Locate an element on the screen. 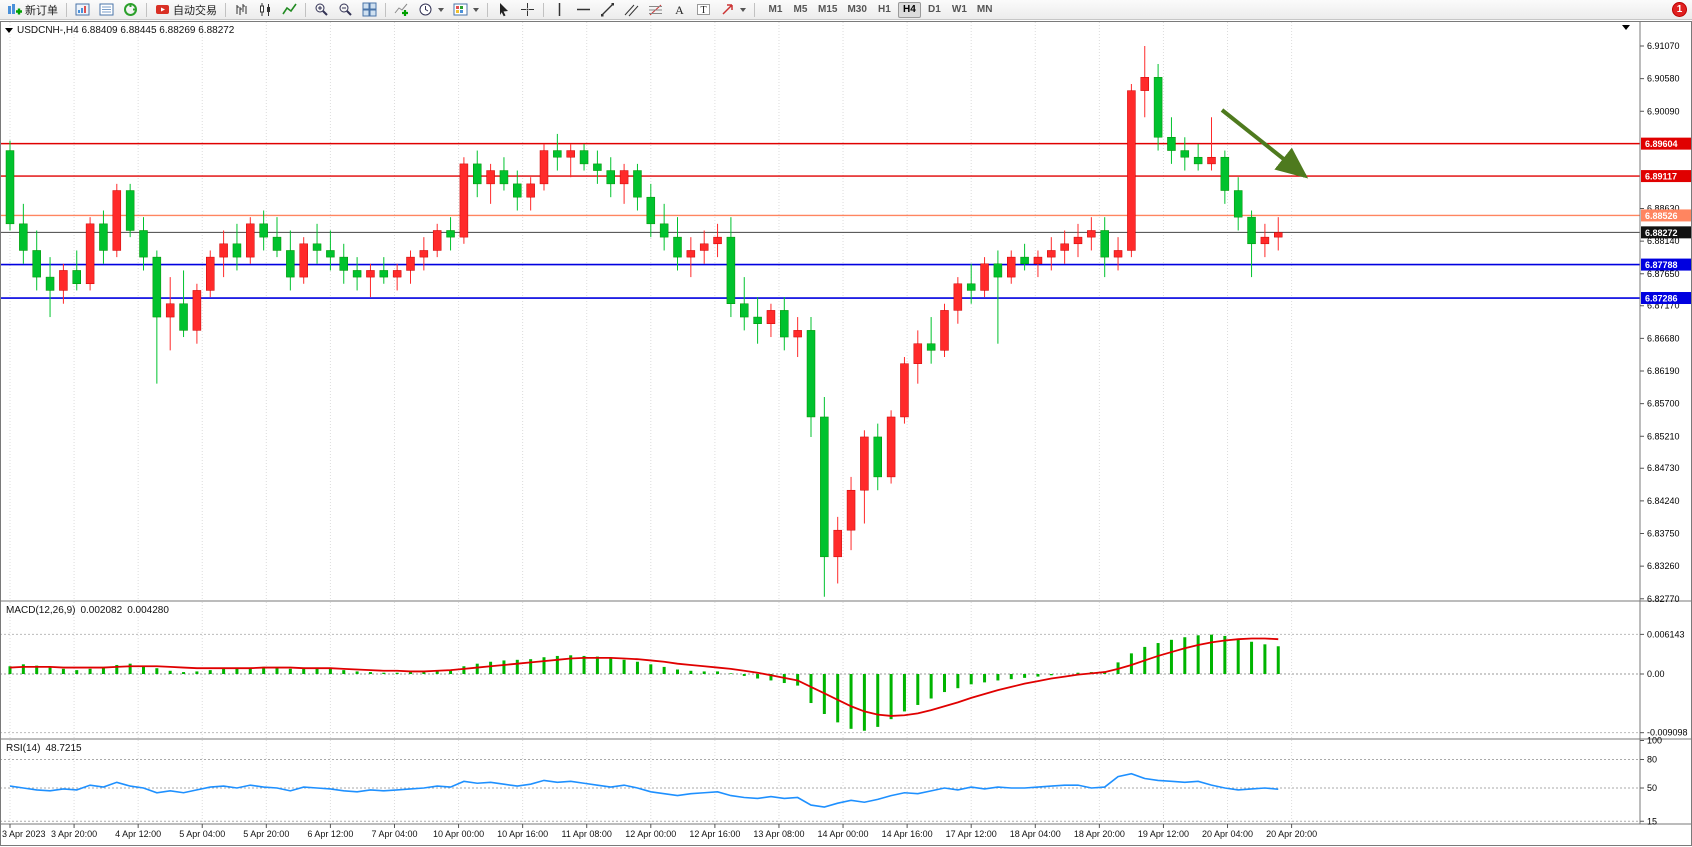  new-order-button: 新订单 is located at coordinates (32, 10).